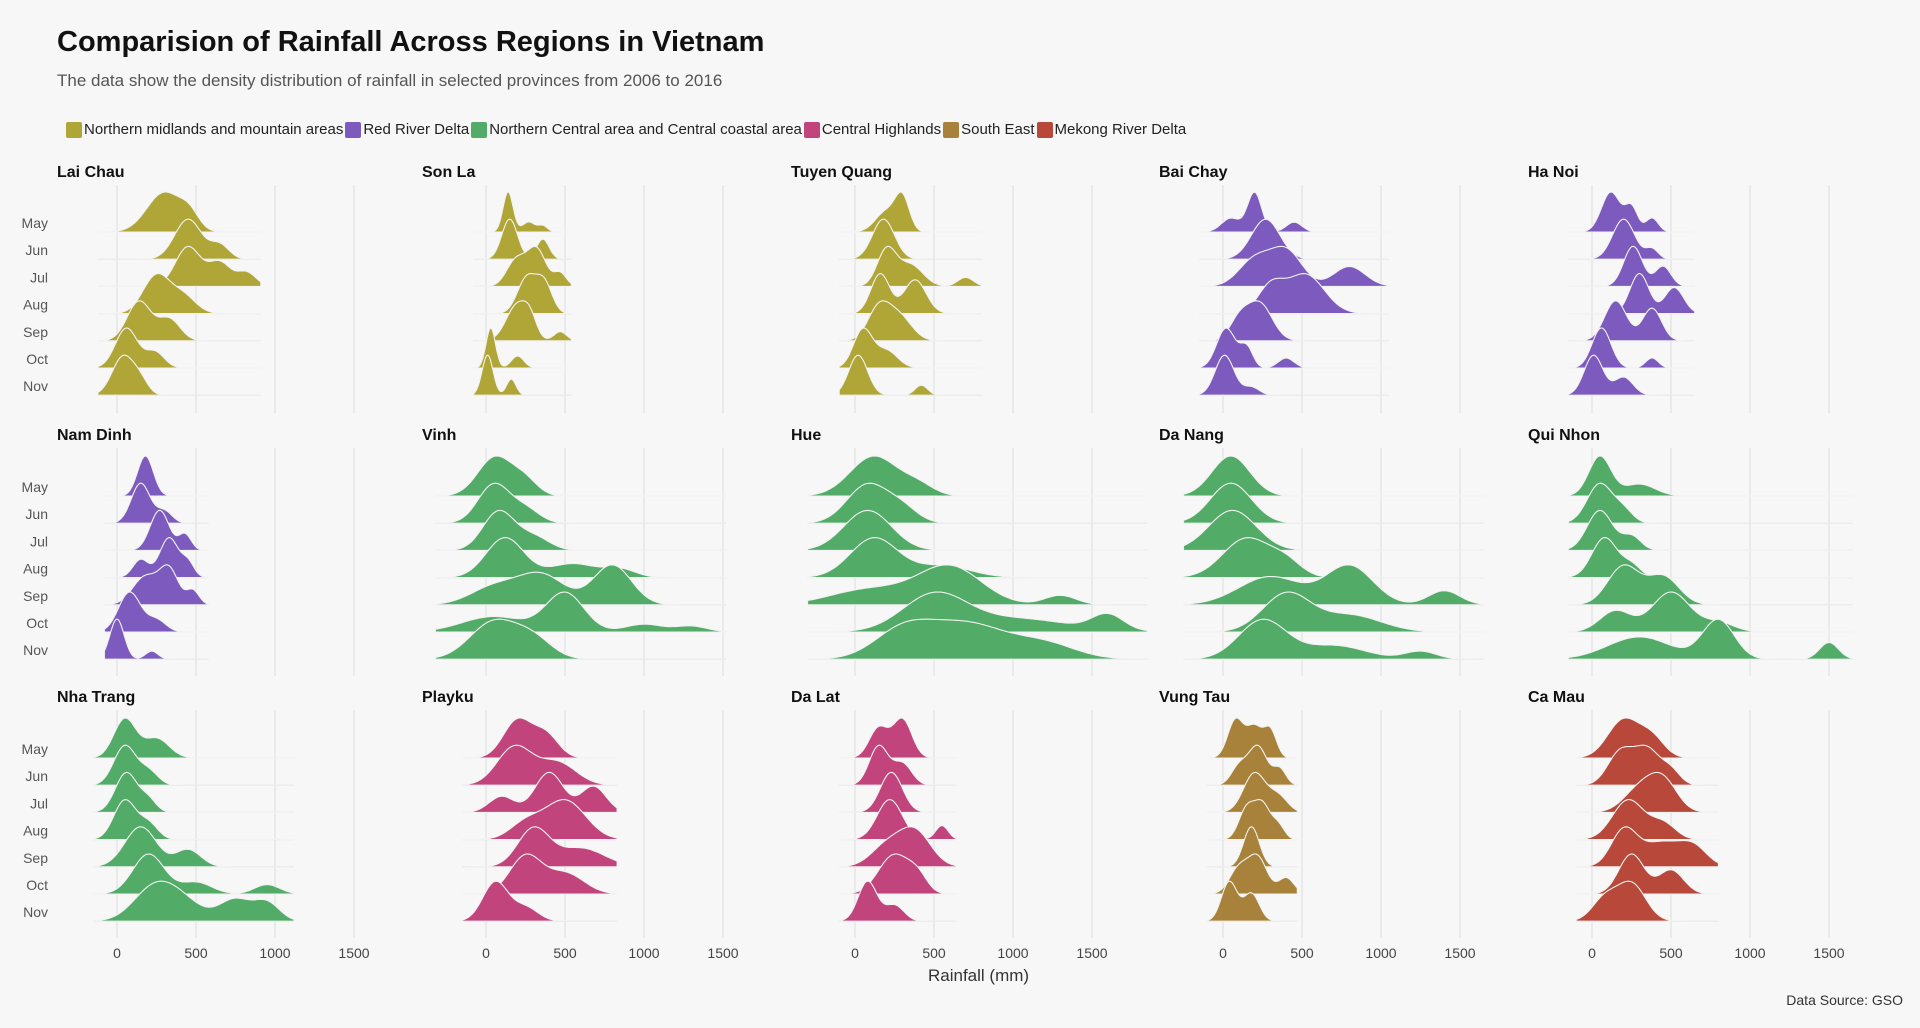 The height and width of the screenshot is (1028, 1920). What do you see at coordinates (1691, 551) in the screenshot?
I see `panel-qui-nhon: Qui Nhon` at bounding box center [1691, 551].